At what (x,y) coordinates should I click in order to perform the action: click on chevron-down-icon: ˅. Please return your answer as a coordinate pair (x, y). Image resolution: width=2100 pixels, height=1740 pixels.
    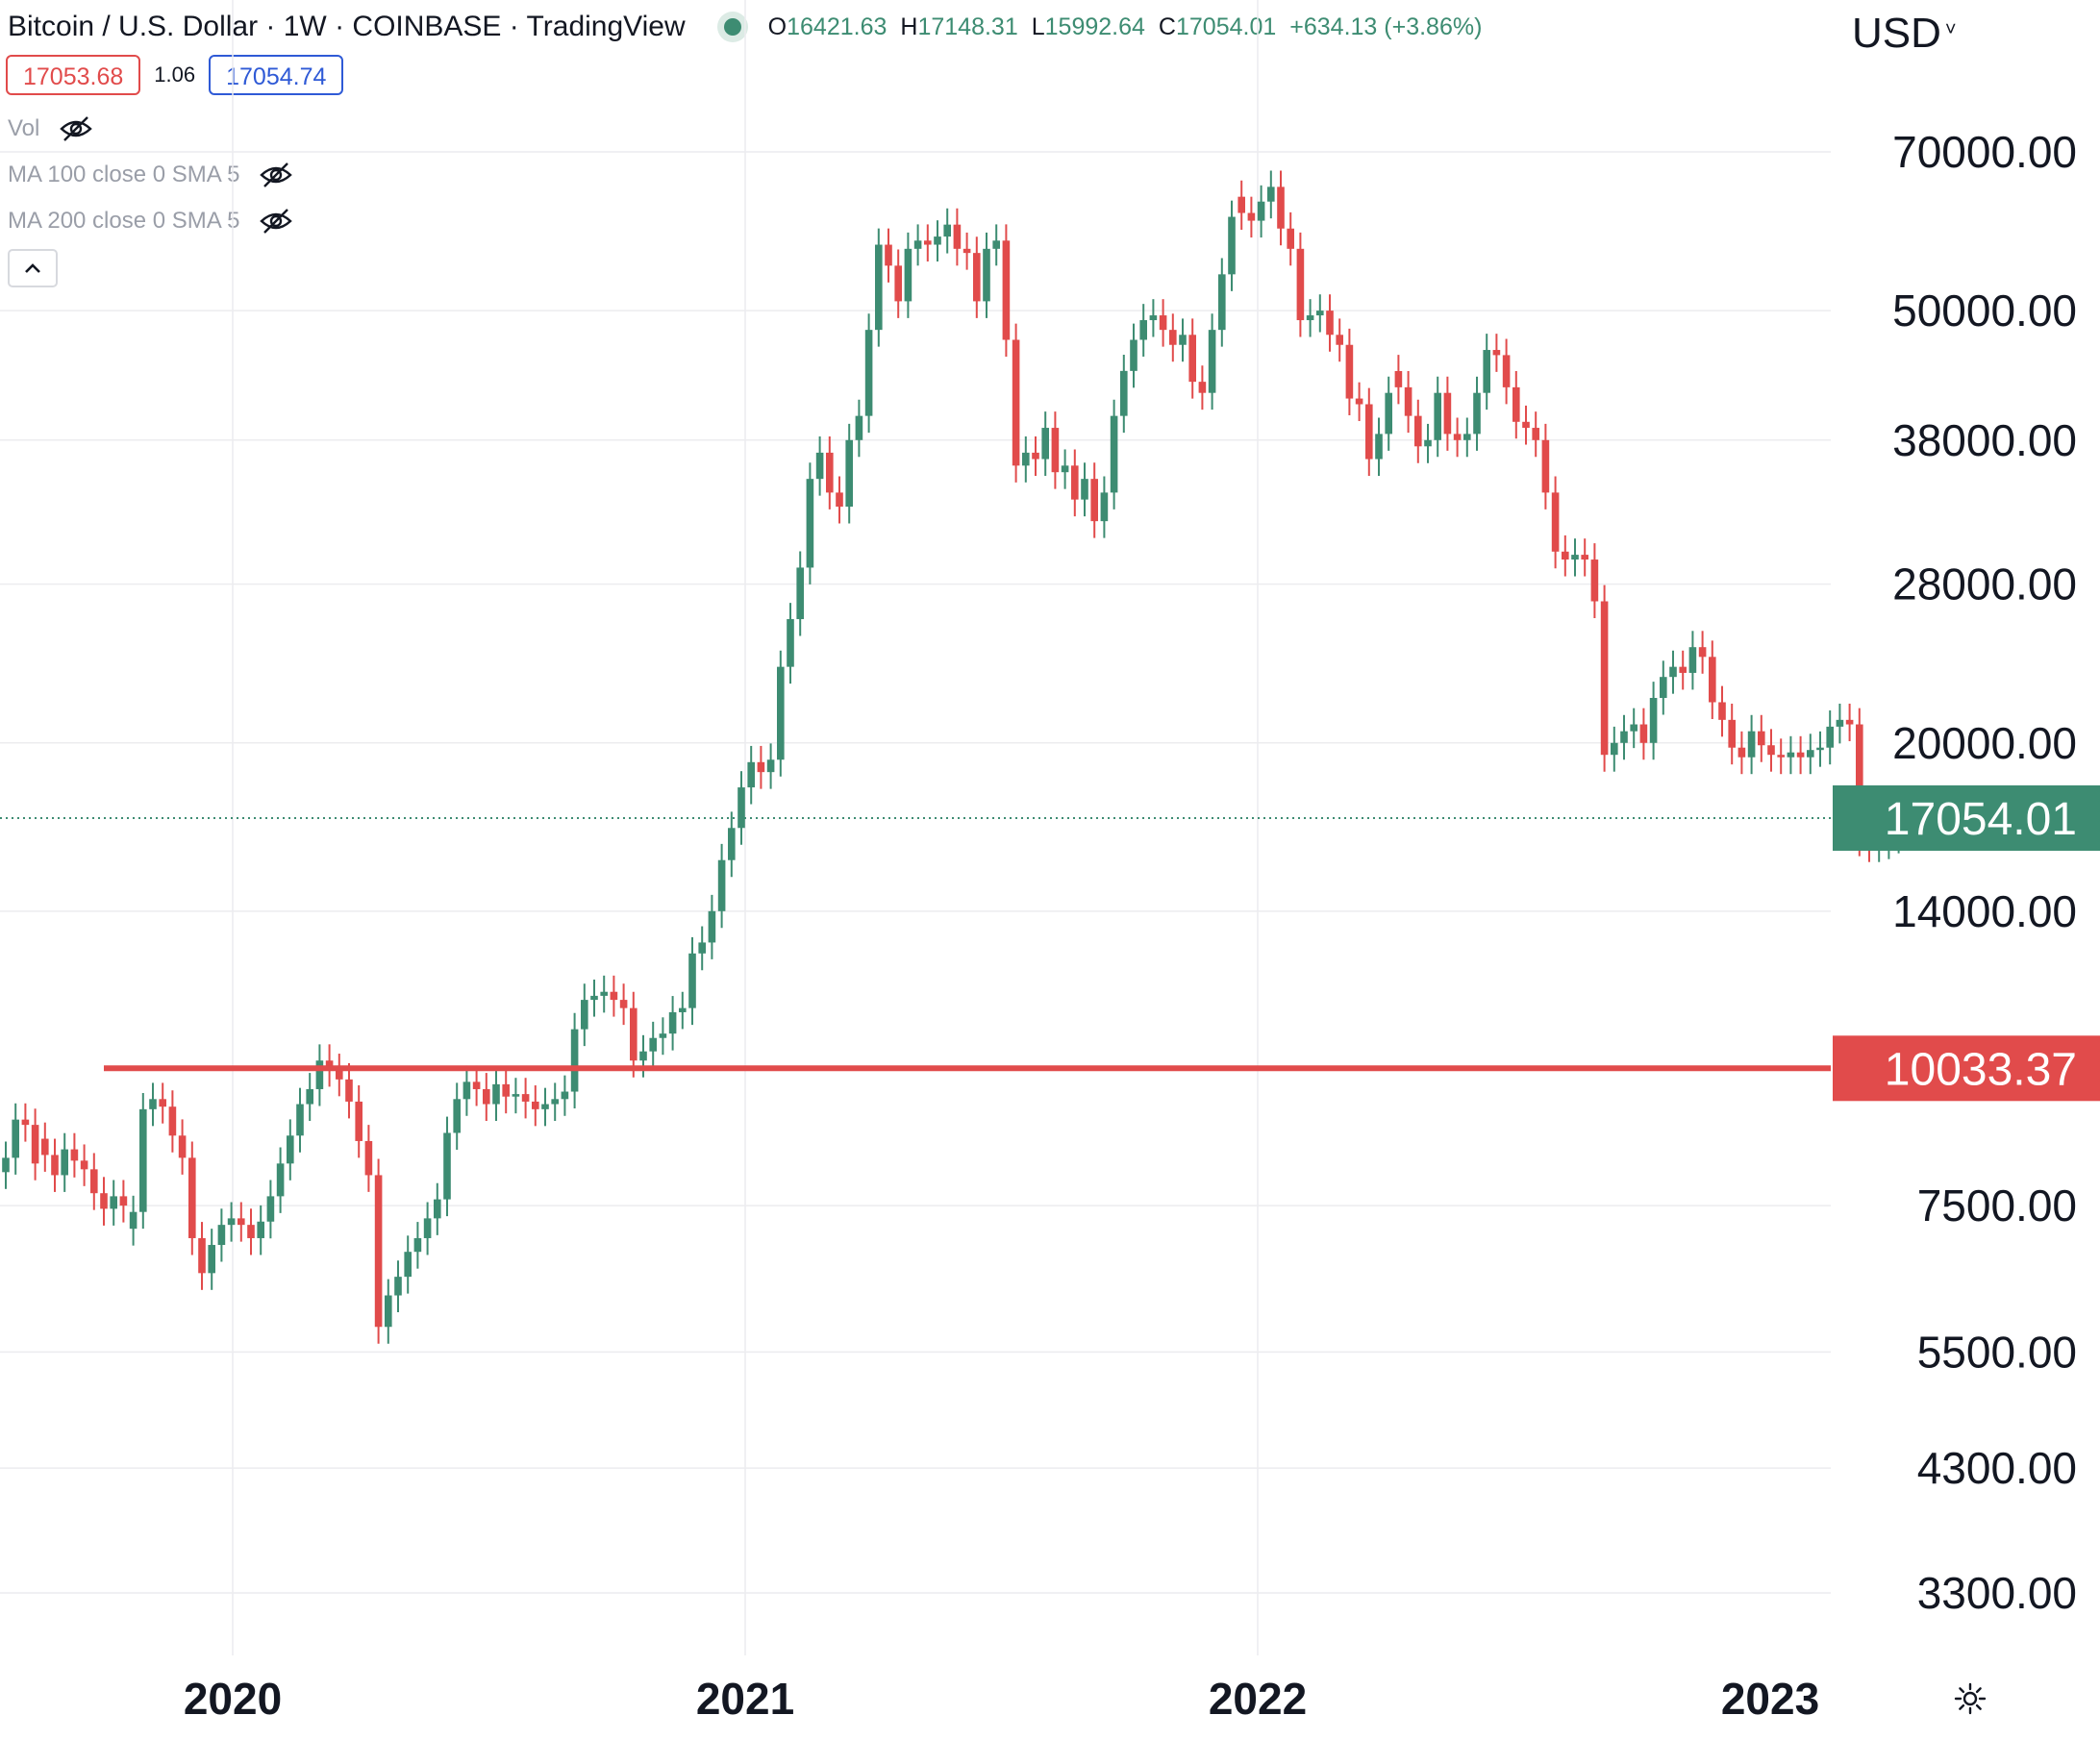
    Looking at the image, I should click on (1950, 29).